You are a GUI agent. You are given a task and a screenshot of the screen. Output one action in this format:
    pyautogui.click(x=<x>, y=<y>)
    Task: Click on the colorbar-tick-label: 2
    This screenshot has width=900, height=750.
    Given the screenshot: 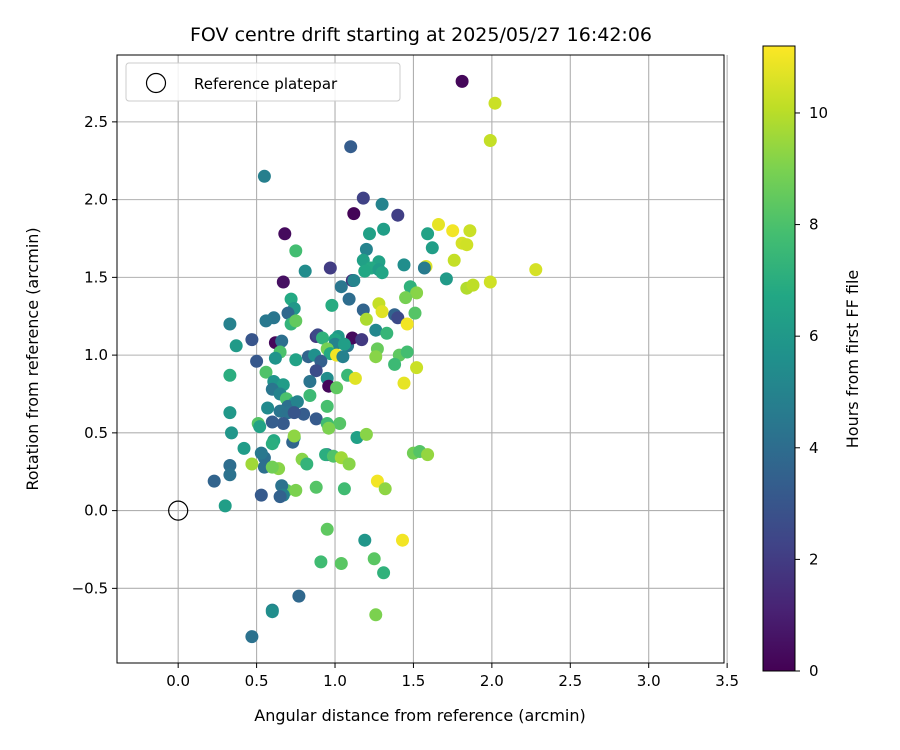 What is the action you would take?
    pyautogui.click(x=814, y=559)
    